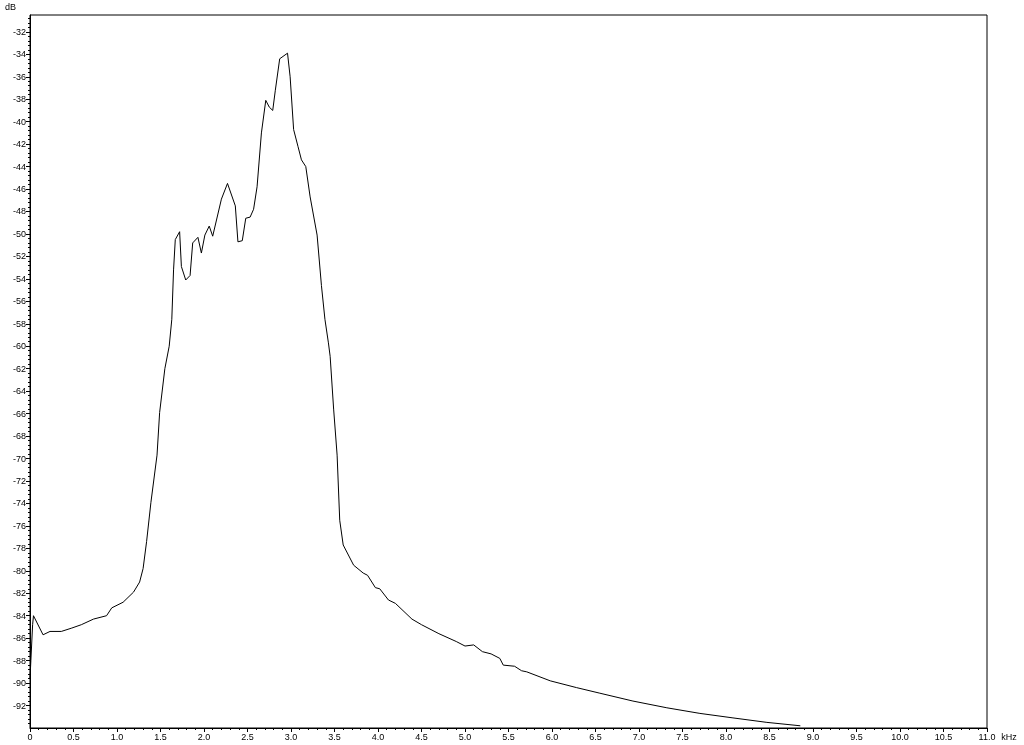  What do you see at coordinates (19, 278) in the screenshot?
I see `y-tick-label: -54` at bounding box center [19, 278].